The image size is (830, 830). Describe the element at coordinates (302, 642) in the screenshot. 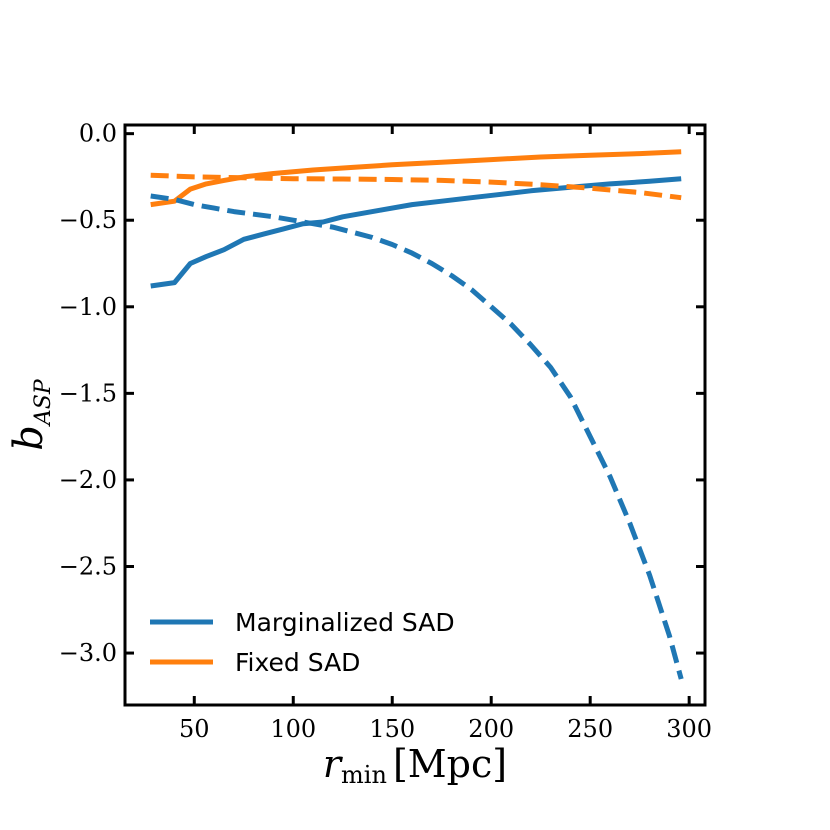

I see `legend: Marginalized SAD Fixed SAD` at that location.